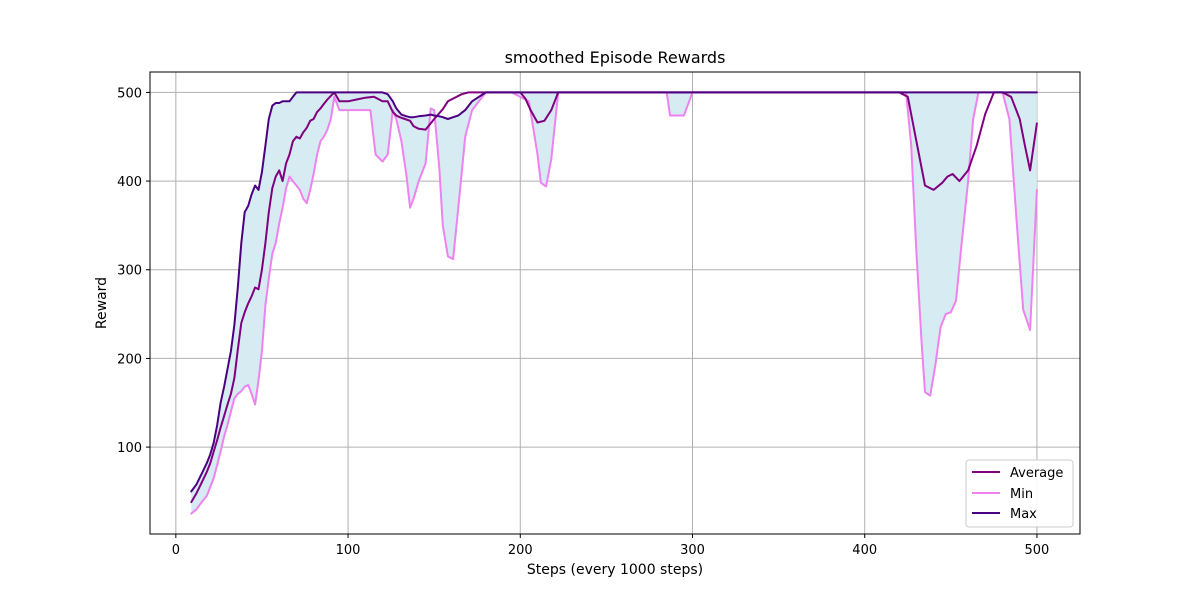 The image size is (1200, 600). Describe the element at coordinates (129, 93) in the screenshot. I see `y-tick-label: 500` at that location.